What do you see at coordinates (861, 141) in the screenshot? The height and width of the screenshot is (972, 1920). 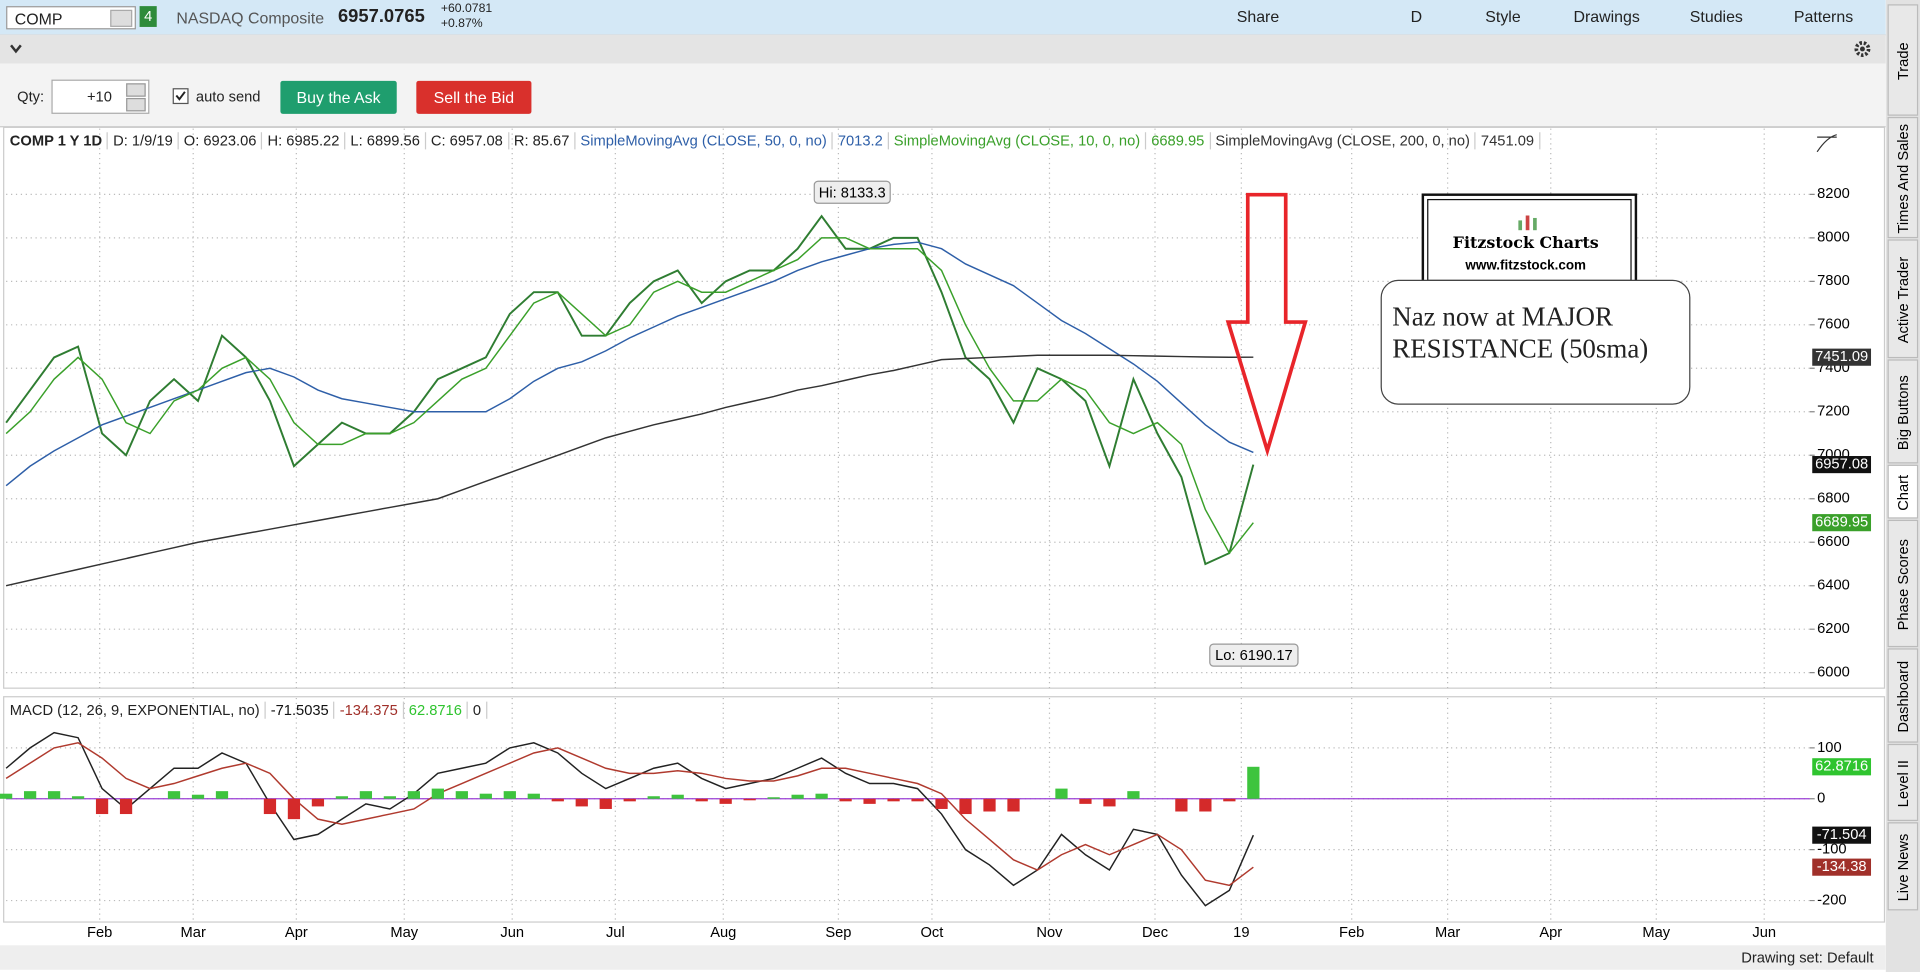 I see `series-last: 7013.2` at bounding box center [861, 141].